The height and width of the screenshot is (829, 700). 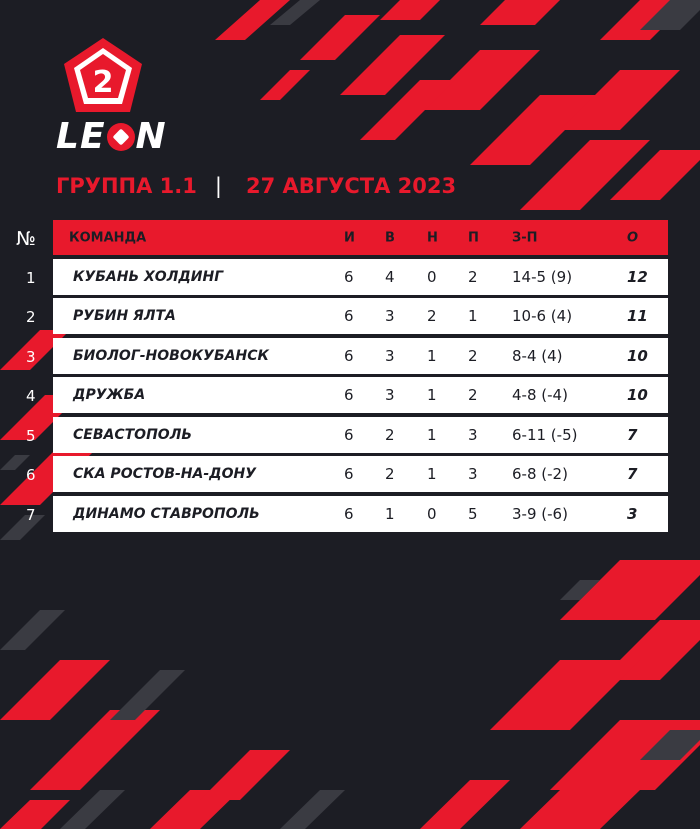 What do you see at coordinates (351, 186) in the screenshot?
I see `date-label: 27 АВГУСТА 2023` at bounding box center [351, 186].